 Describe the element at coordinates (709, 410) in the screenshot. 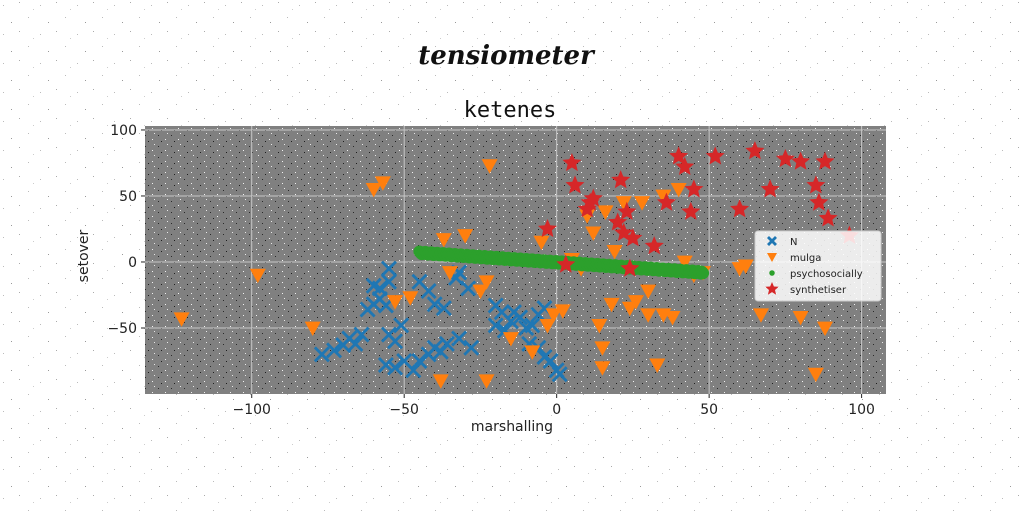

I see `x-tick-label: 50` at that location.